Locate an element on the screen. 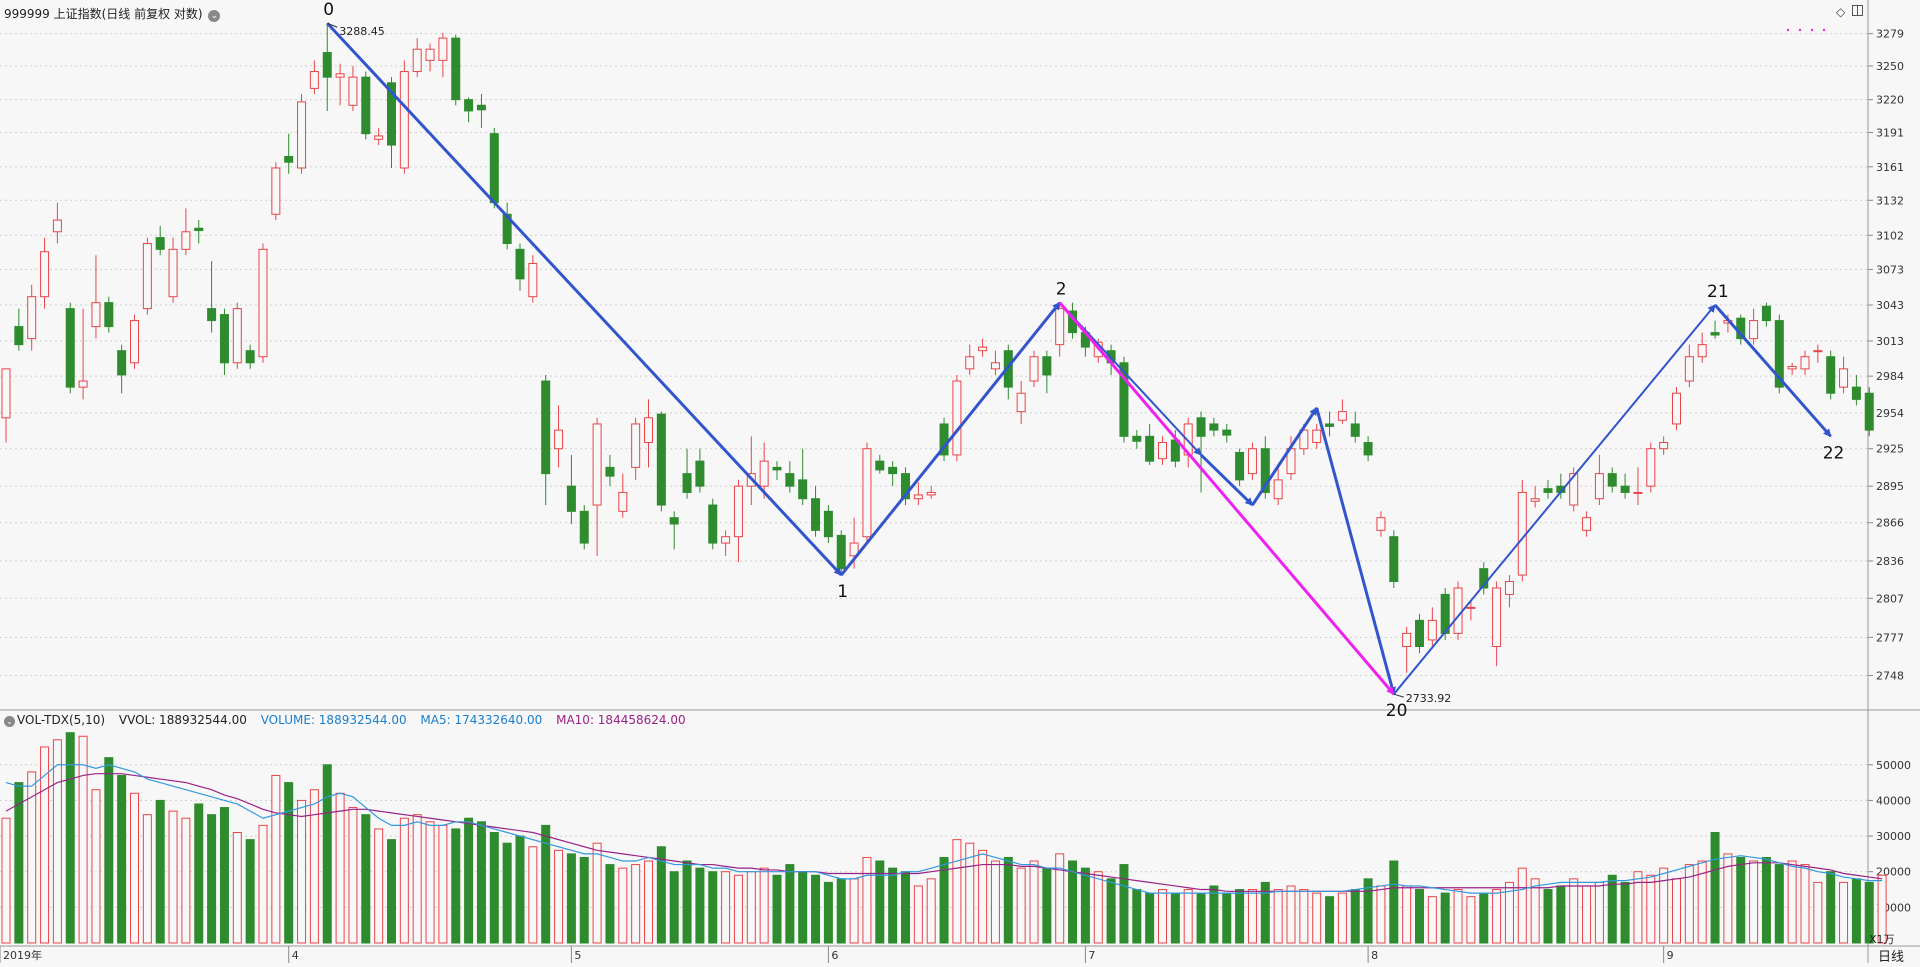  vvol-value: VVOL: 188932544.00 is located at coordinates (182, 720).